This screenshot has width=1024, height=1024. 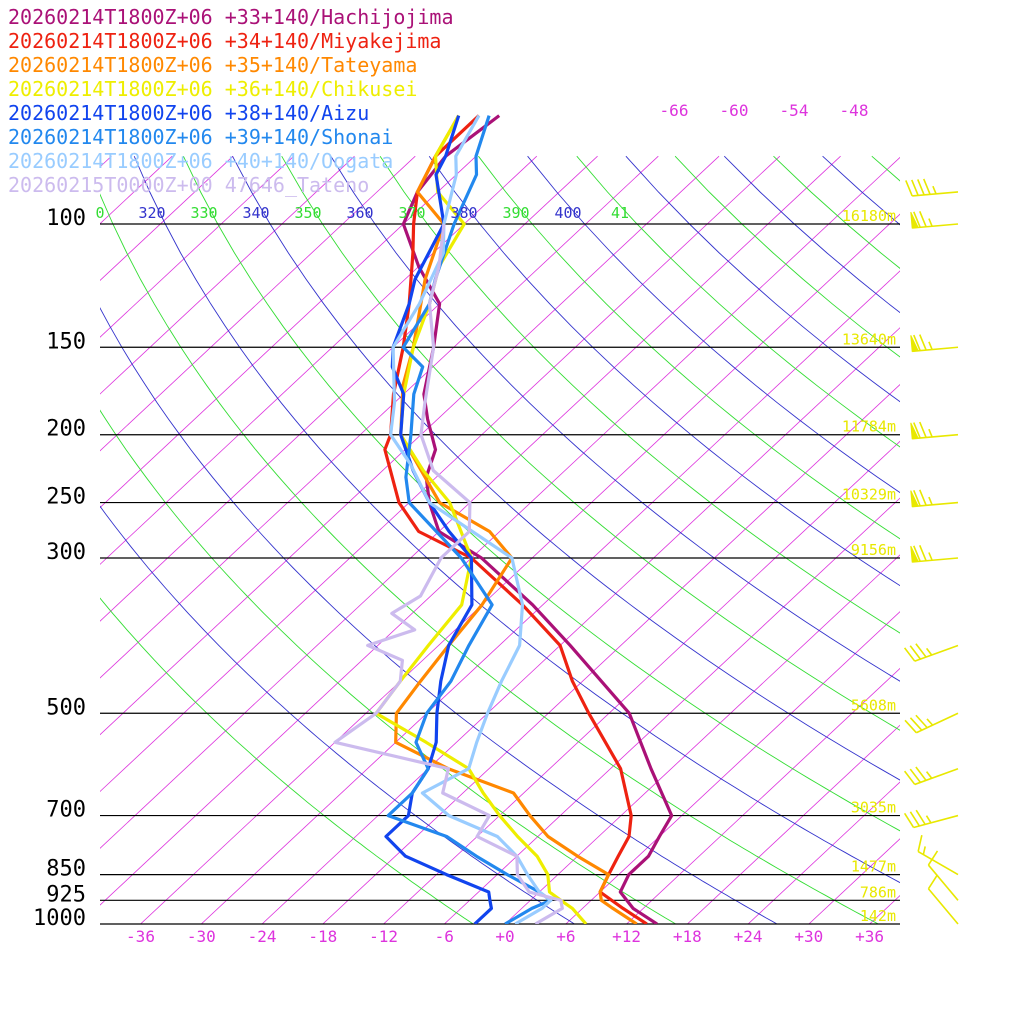 What do you see at coordinates (674, 110) in the screenshot?
I see `top-temp-label: -66` at bounding box center [674, 110].